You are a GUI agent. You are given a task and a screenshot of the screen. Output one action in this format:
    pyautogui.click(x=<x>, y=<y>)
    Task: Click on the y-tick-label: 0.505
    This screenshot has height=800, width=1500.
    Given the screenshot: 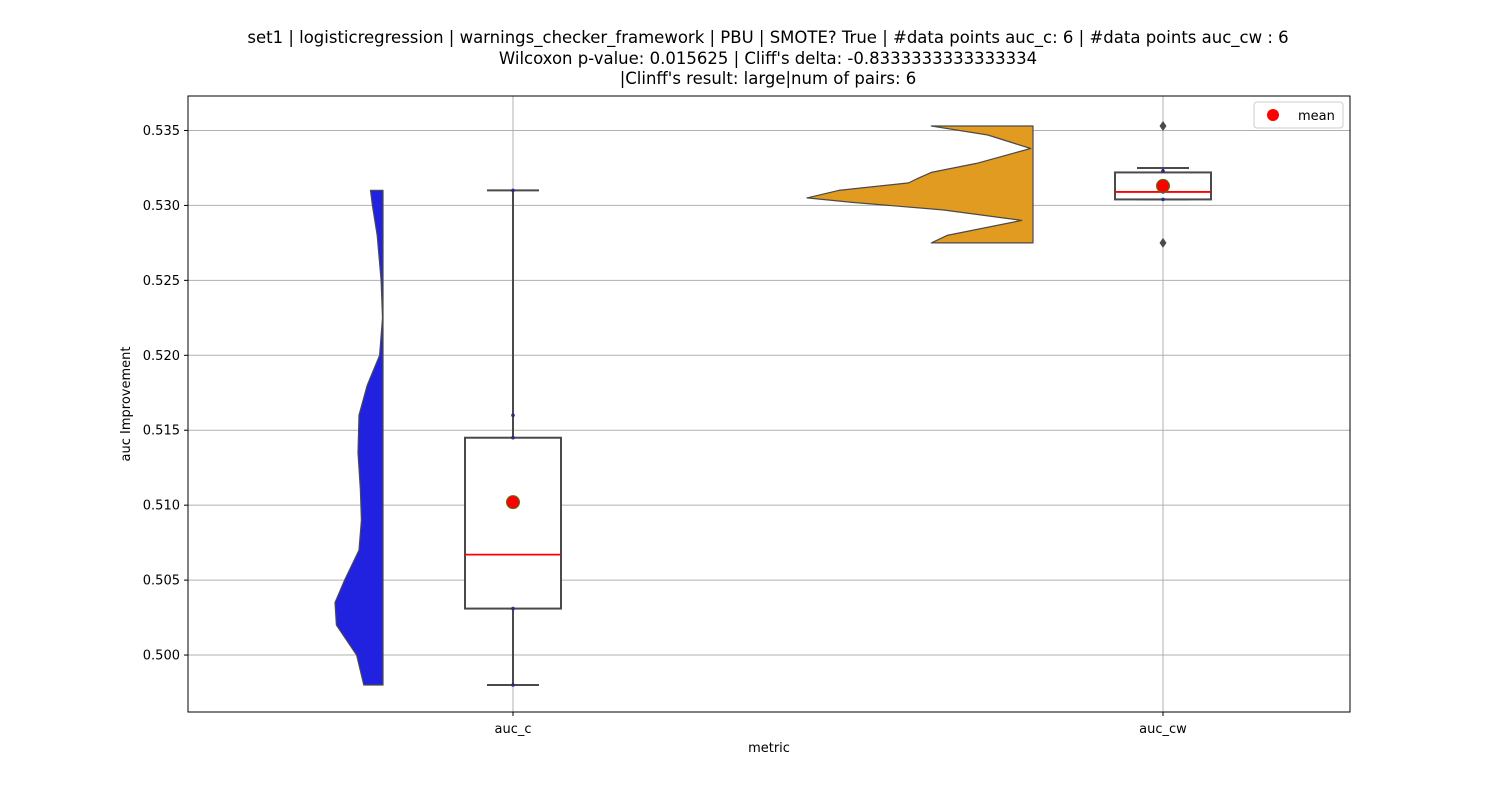 What is the action you would take?
    pyautogui.click(x=161, y=581)
    